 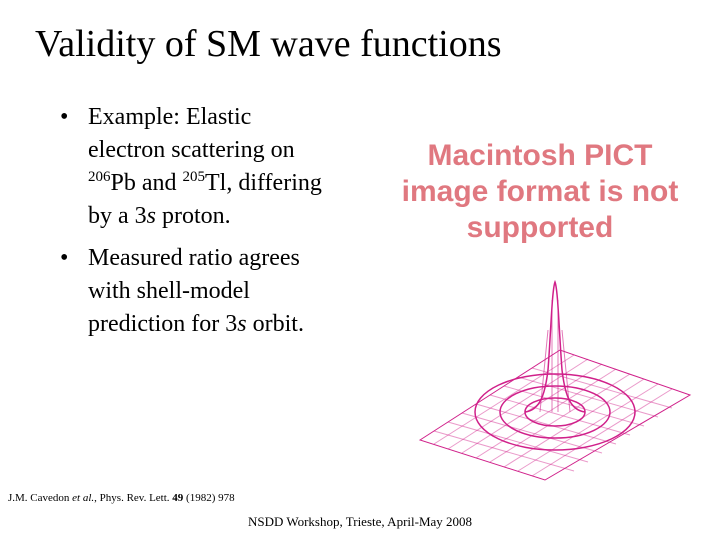 I want to click on plot-peak, so click(x=555, y=346).